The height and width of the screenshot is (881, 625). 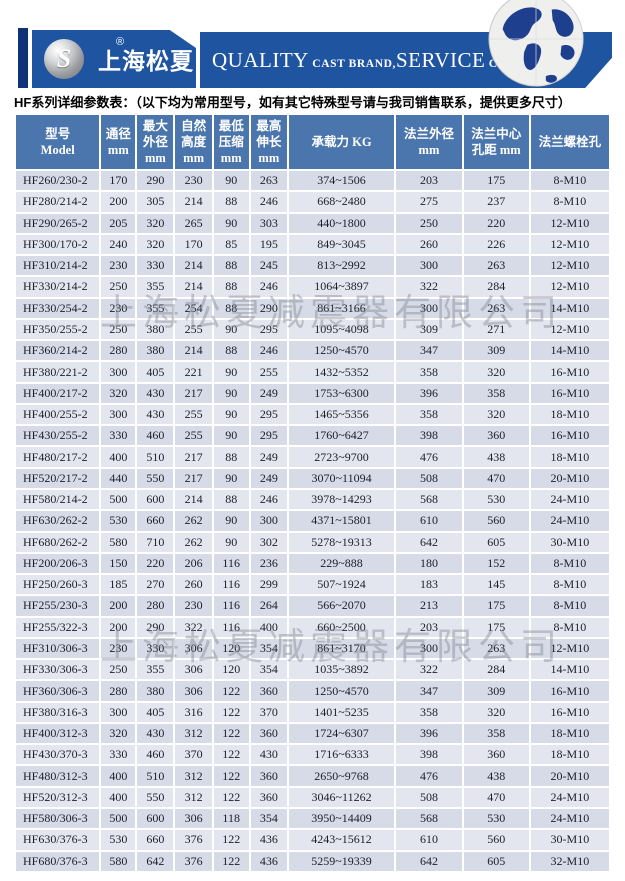 What do you see at coordinates (57, 287) in the screenshot?
I see `model-cell: HF330/214-2` at bounding box center [57, 287].